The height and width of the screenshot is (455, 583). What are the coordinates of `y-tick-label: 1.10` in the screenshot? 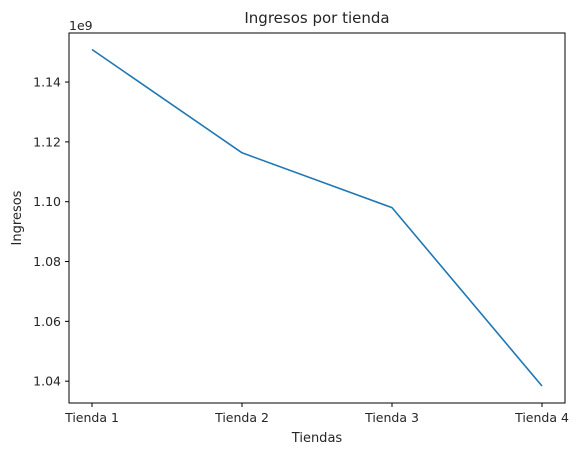 It's located at (47, 201).